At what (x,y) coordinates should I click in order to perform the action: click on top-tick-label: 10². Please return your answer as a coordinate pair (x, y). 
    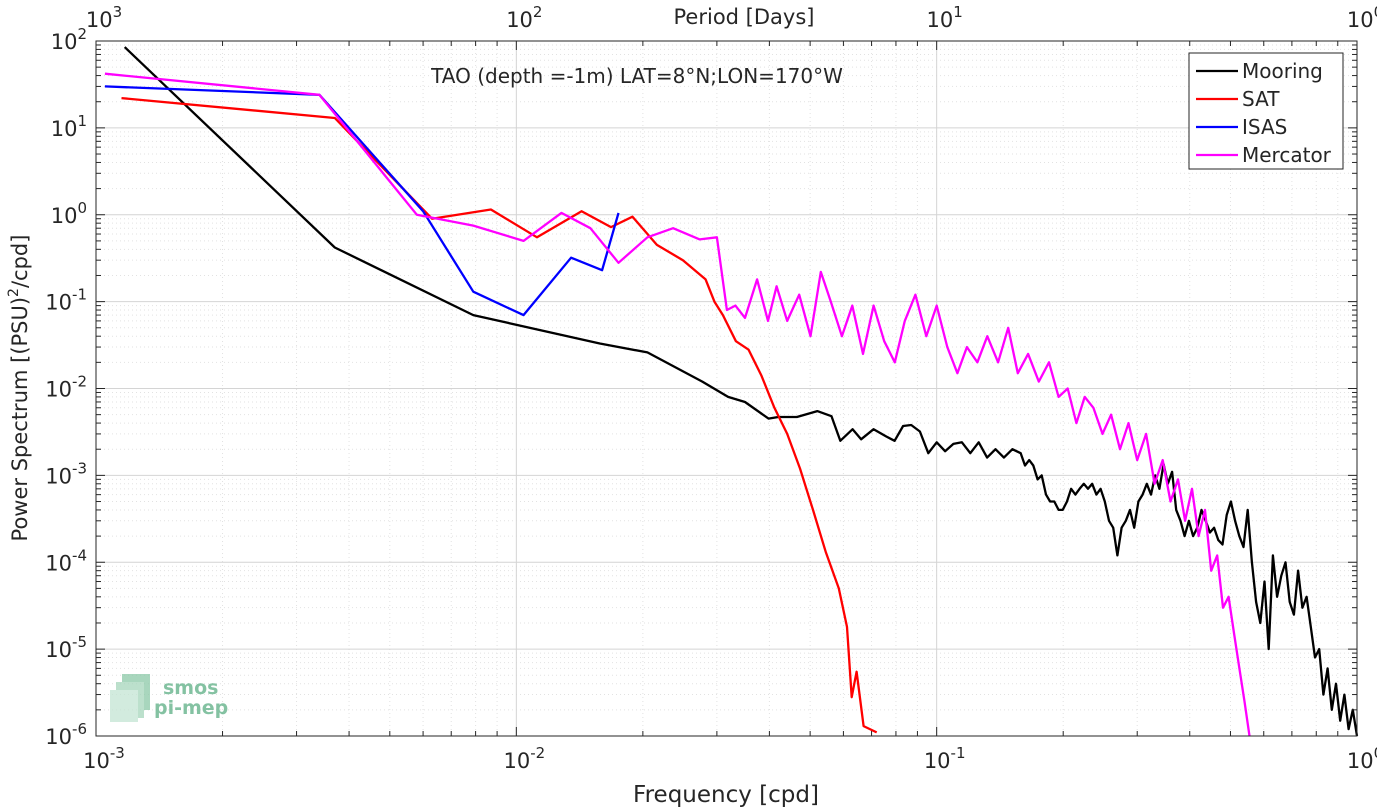
    Looking at the image, I should click on (524, 17).